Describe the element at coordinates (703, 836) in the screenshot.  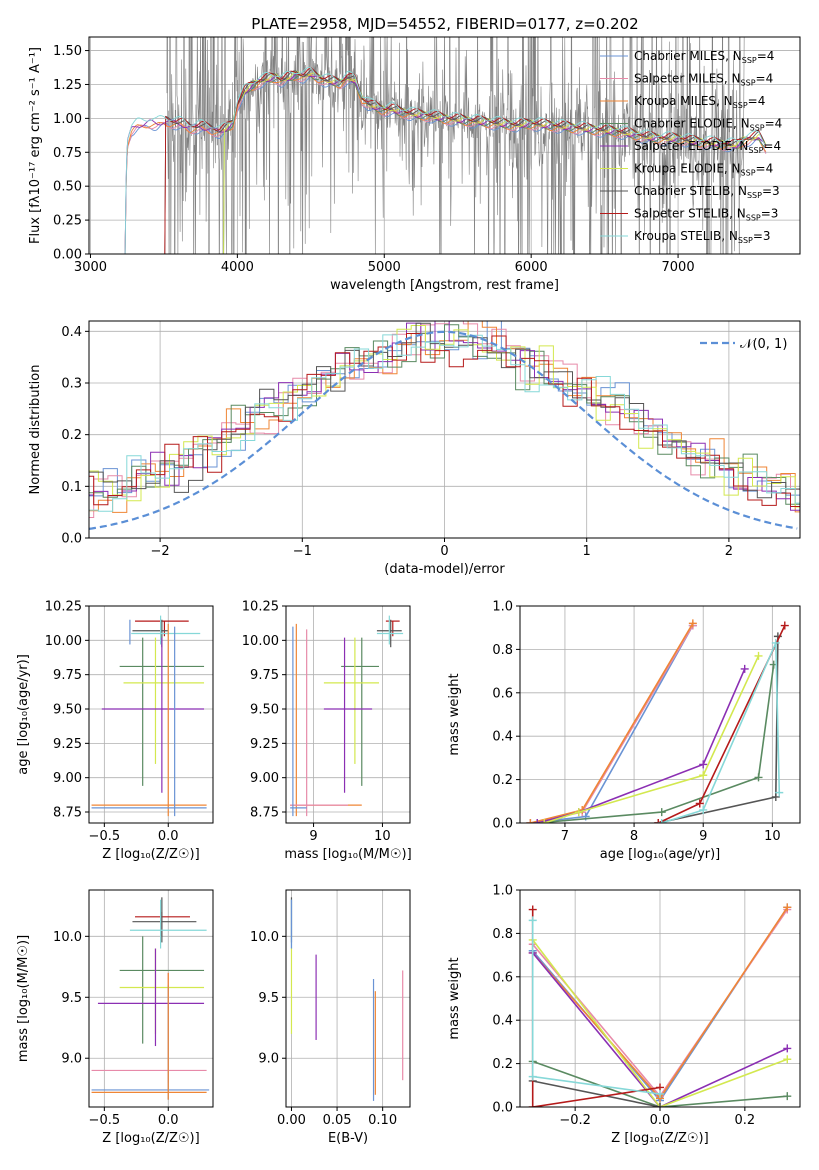
I see `x-tick-label: 9` at that location.